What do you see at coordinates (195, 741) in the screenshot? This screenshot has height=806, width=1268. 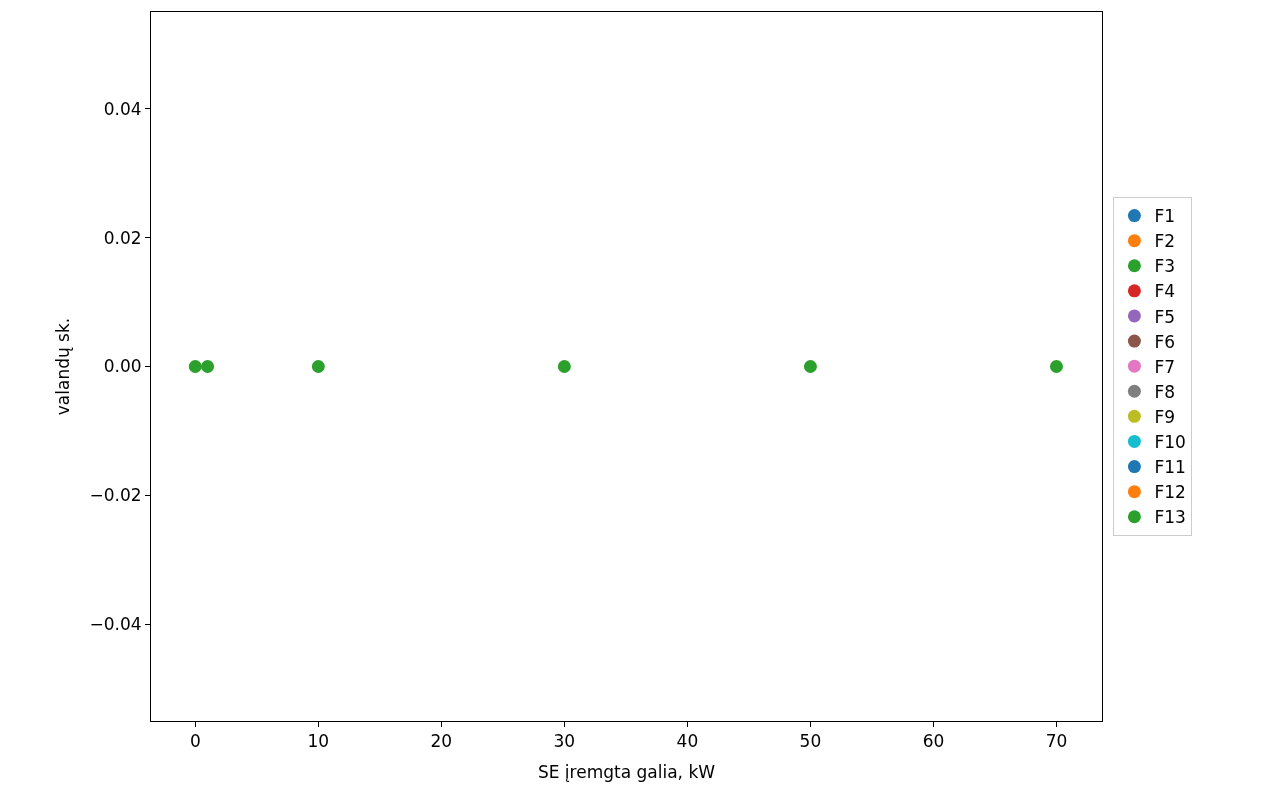 I see `x-tick-label: 0` at bounding box center [195, 741].